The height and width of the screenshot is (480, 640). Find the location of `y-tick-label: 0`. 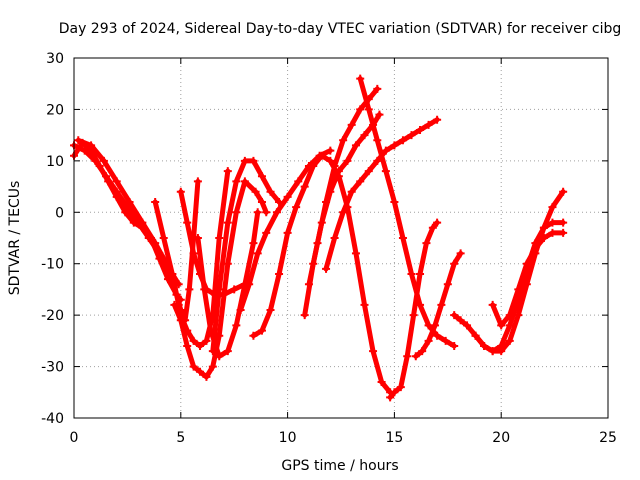

y-tick-label: 0 is located at coordinates (59, 213).